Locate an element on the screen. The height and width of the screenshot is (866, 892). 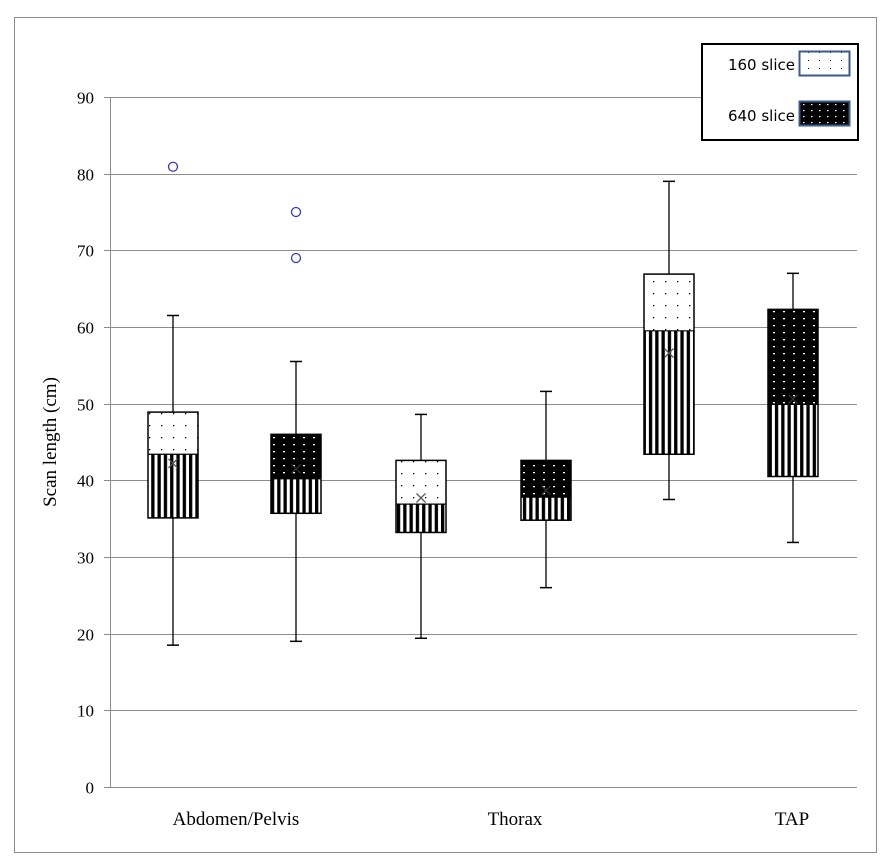
box-640-slice-abdomen-pelvis is located at coordinates (296, 424).